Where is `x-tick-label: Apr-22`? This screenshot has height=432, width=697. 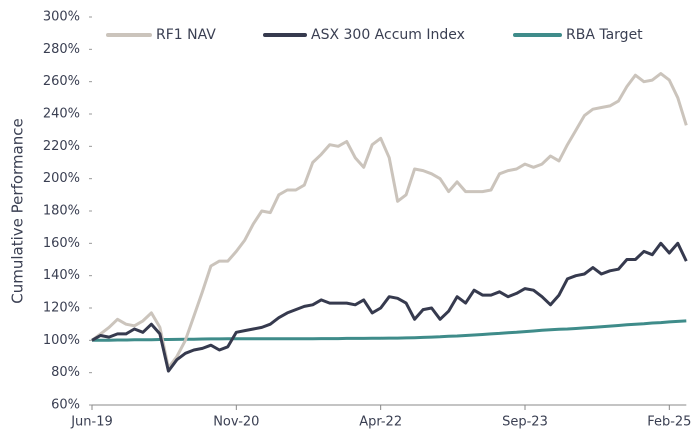
x-tick-label: Apr-22 is located at coordinates (380, 422).